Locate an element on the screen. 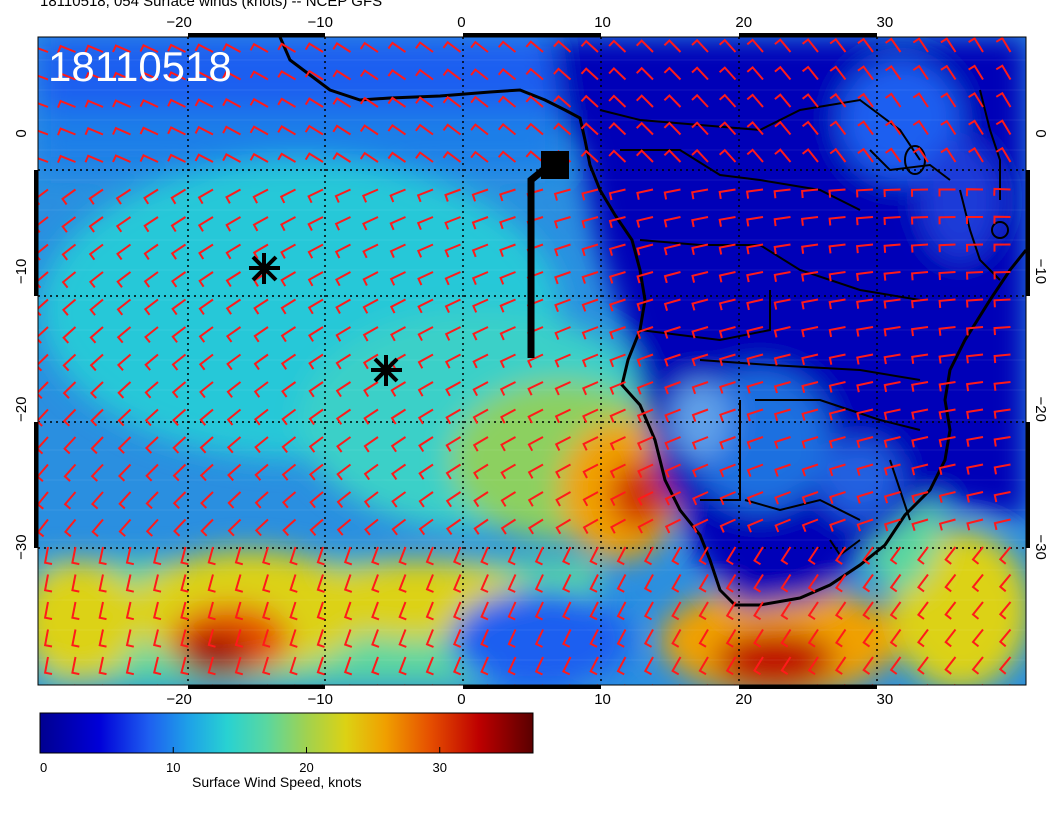 The width and height of the screenshot is (1056, 816). lon-tick-label: −10 is located at coordinates (320, 699).